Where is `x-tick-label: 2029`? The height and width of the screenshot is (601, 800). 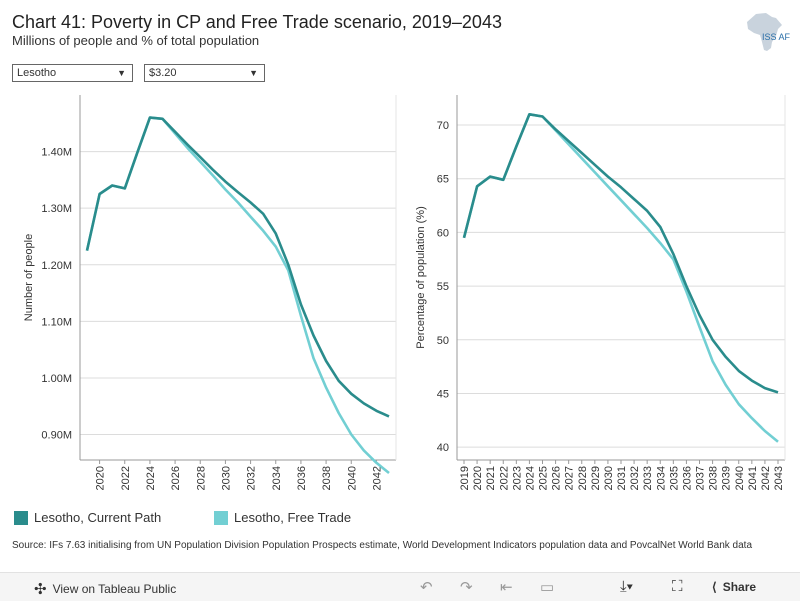
x-tick-label: 2029 is located at coordinates (596, 478).